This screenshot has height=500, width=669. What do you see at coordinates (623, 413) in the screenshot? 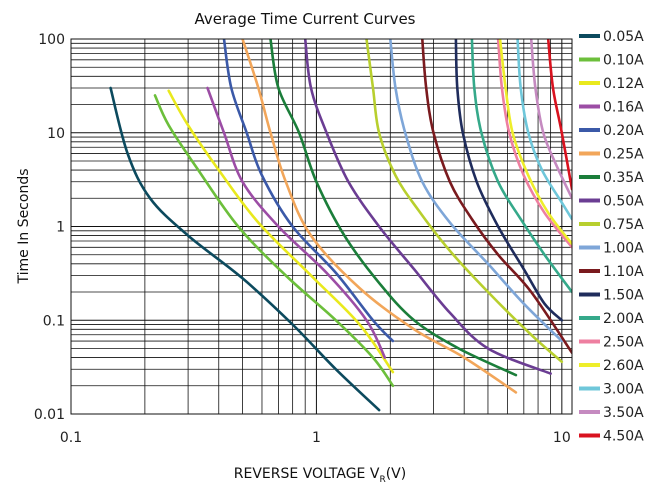
I see `legend-label: 3.50A` at bounding box center [623, 413].